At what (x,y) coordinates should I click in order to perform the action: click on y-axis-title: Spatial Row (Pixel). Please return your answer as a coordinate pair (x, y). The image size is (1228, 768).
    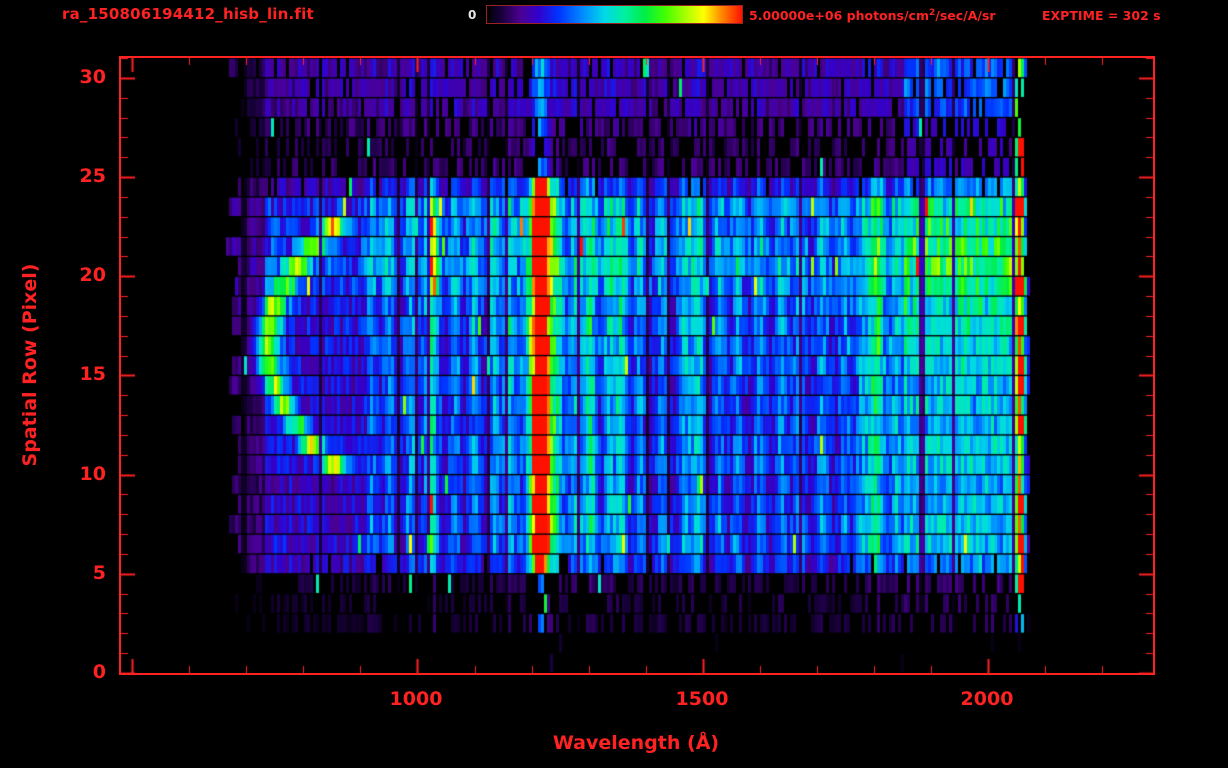
    Looking at the image, I should click on (30, 365).